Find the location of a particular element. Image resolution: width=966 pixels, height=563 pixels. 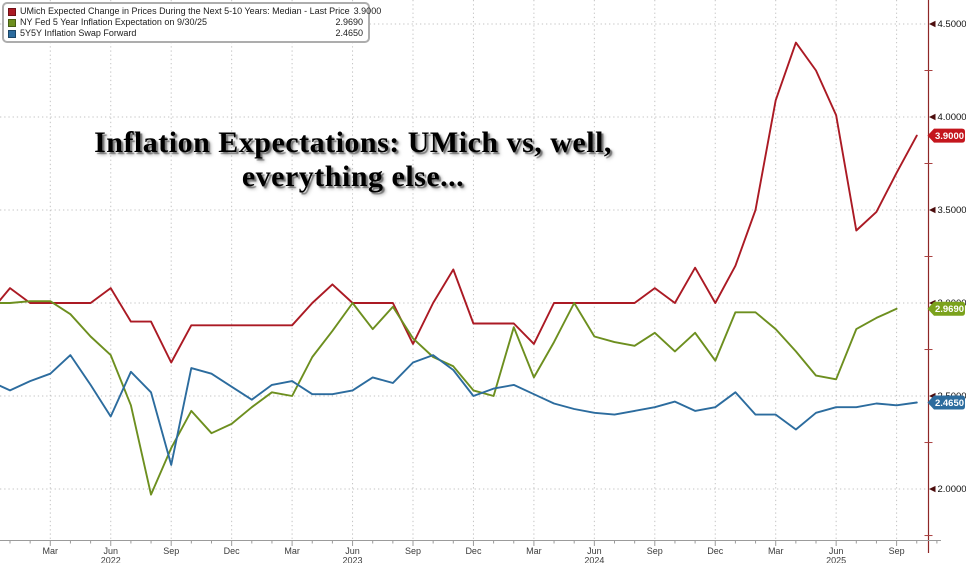

last-price-badge-text: 3.9000 is located at coordinates (949, 136).